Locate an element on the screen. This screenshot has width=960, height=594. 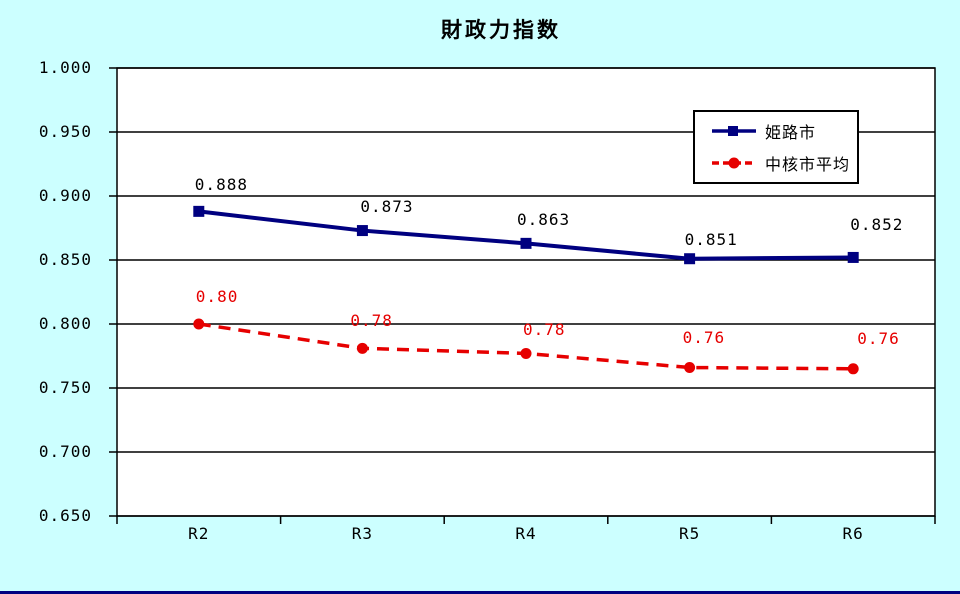
legend-label: 姫路市 is located at coordinates (791, 133).